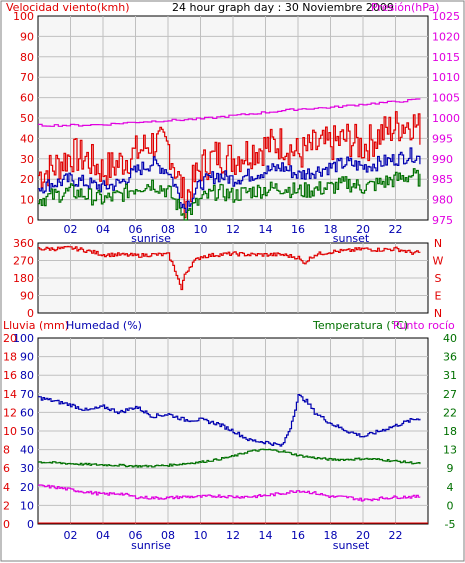  Describe the element at coordinates (438, 278) in the screenshot. I see `compass-letter: S` at that location.